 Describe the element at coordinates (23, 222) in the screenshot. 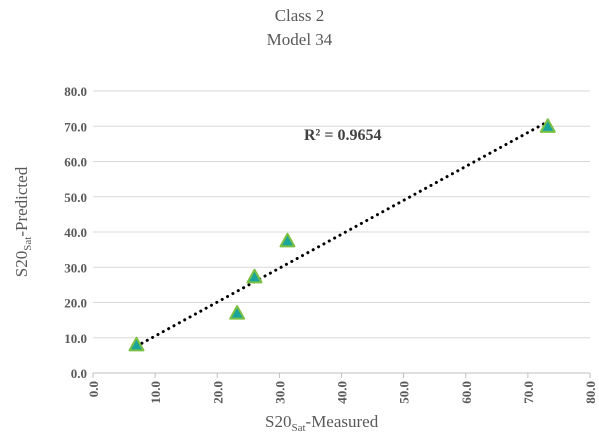

I see `y-axis-title: S20Sat-Predicted` at that location.